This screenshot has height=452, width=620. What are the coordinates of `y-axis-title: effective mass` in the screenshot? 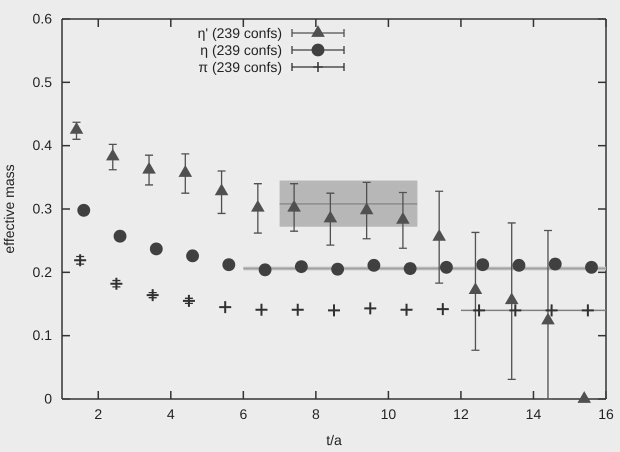 It's located at (9, 209).